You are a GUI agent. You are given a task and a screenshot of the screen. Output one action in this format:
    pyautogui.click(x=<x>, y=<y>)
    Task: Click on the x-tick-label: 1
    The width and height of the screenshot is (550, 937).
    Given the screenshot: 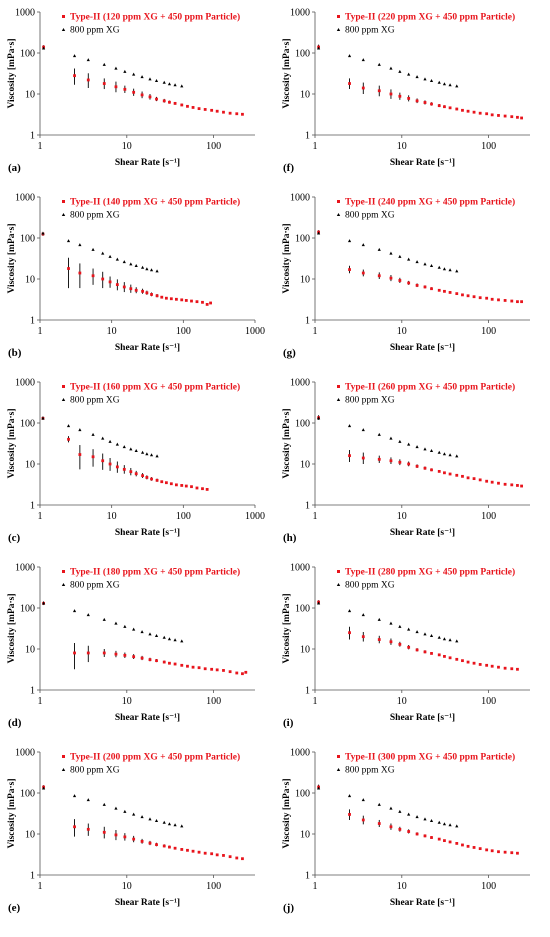 What is the action you would take?
    pyautogui.click(x=315, y=516)
    